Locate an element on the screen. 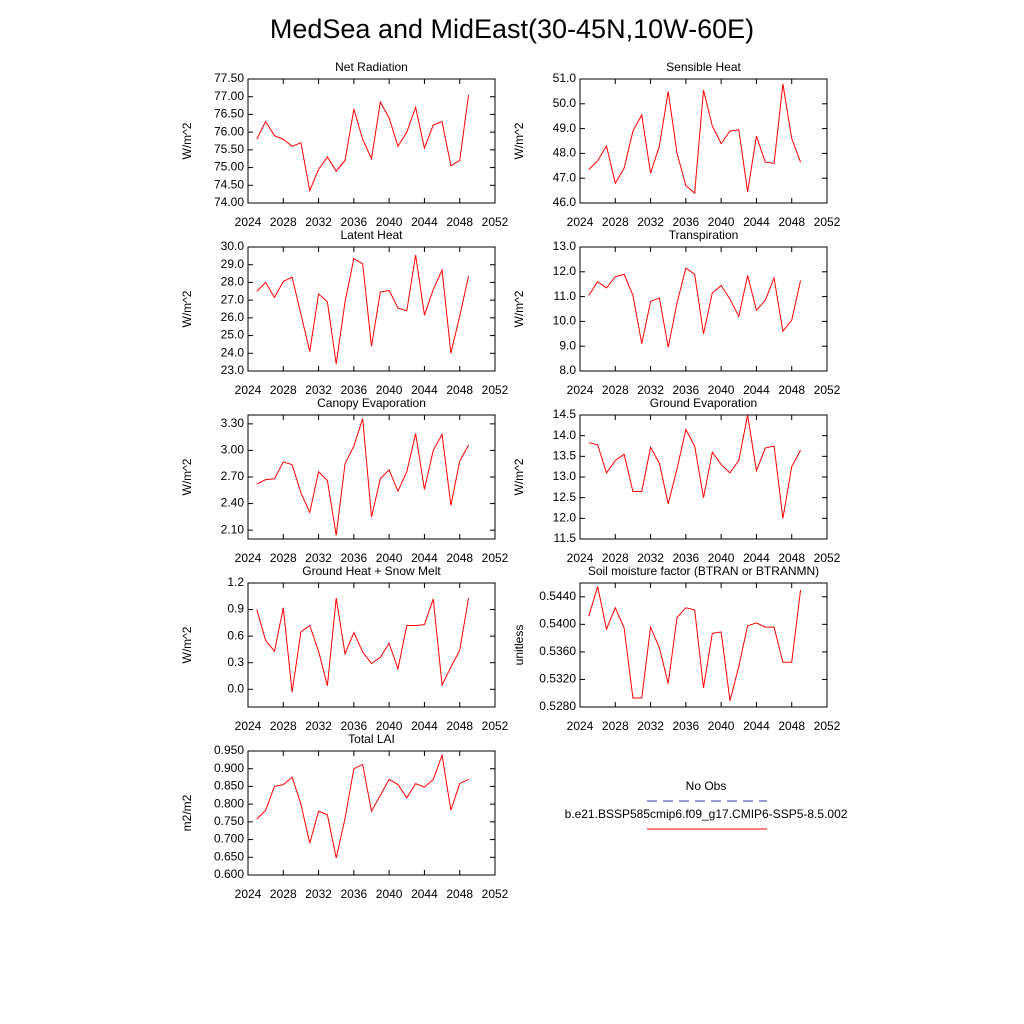  y-tick-label: 77.50 is located at coordinates (229, 78).